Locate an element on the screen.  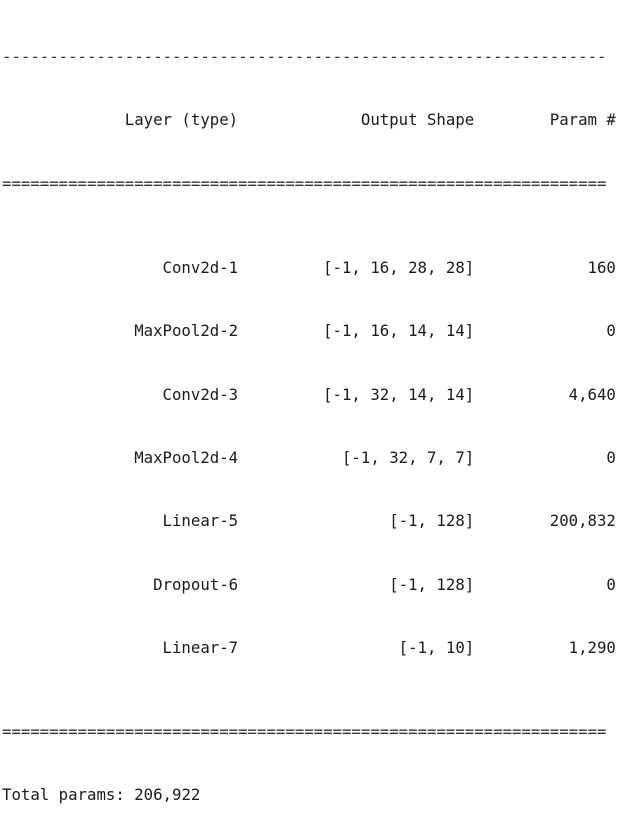
param-count-header: Param # is located at coordinates (582, 120).